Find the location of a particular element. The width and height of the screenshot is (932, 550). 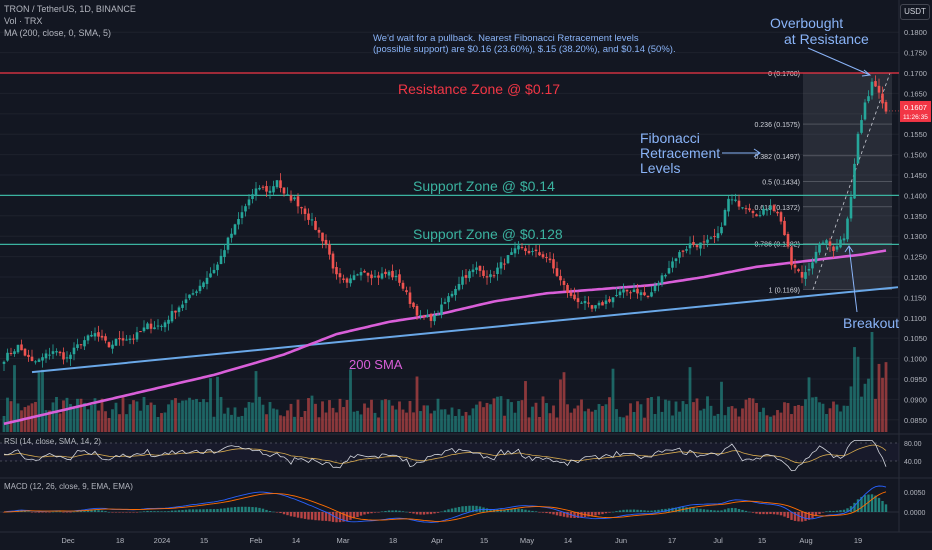

fib-level-label: 0 (0.1700) is located at coordinates (784, 74).